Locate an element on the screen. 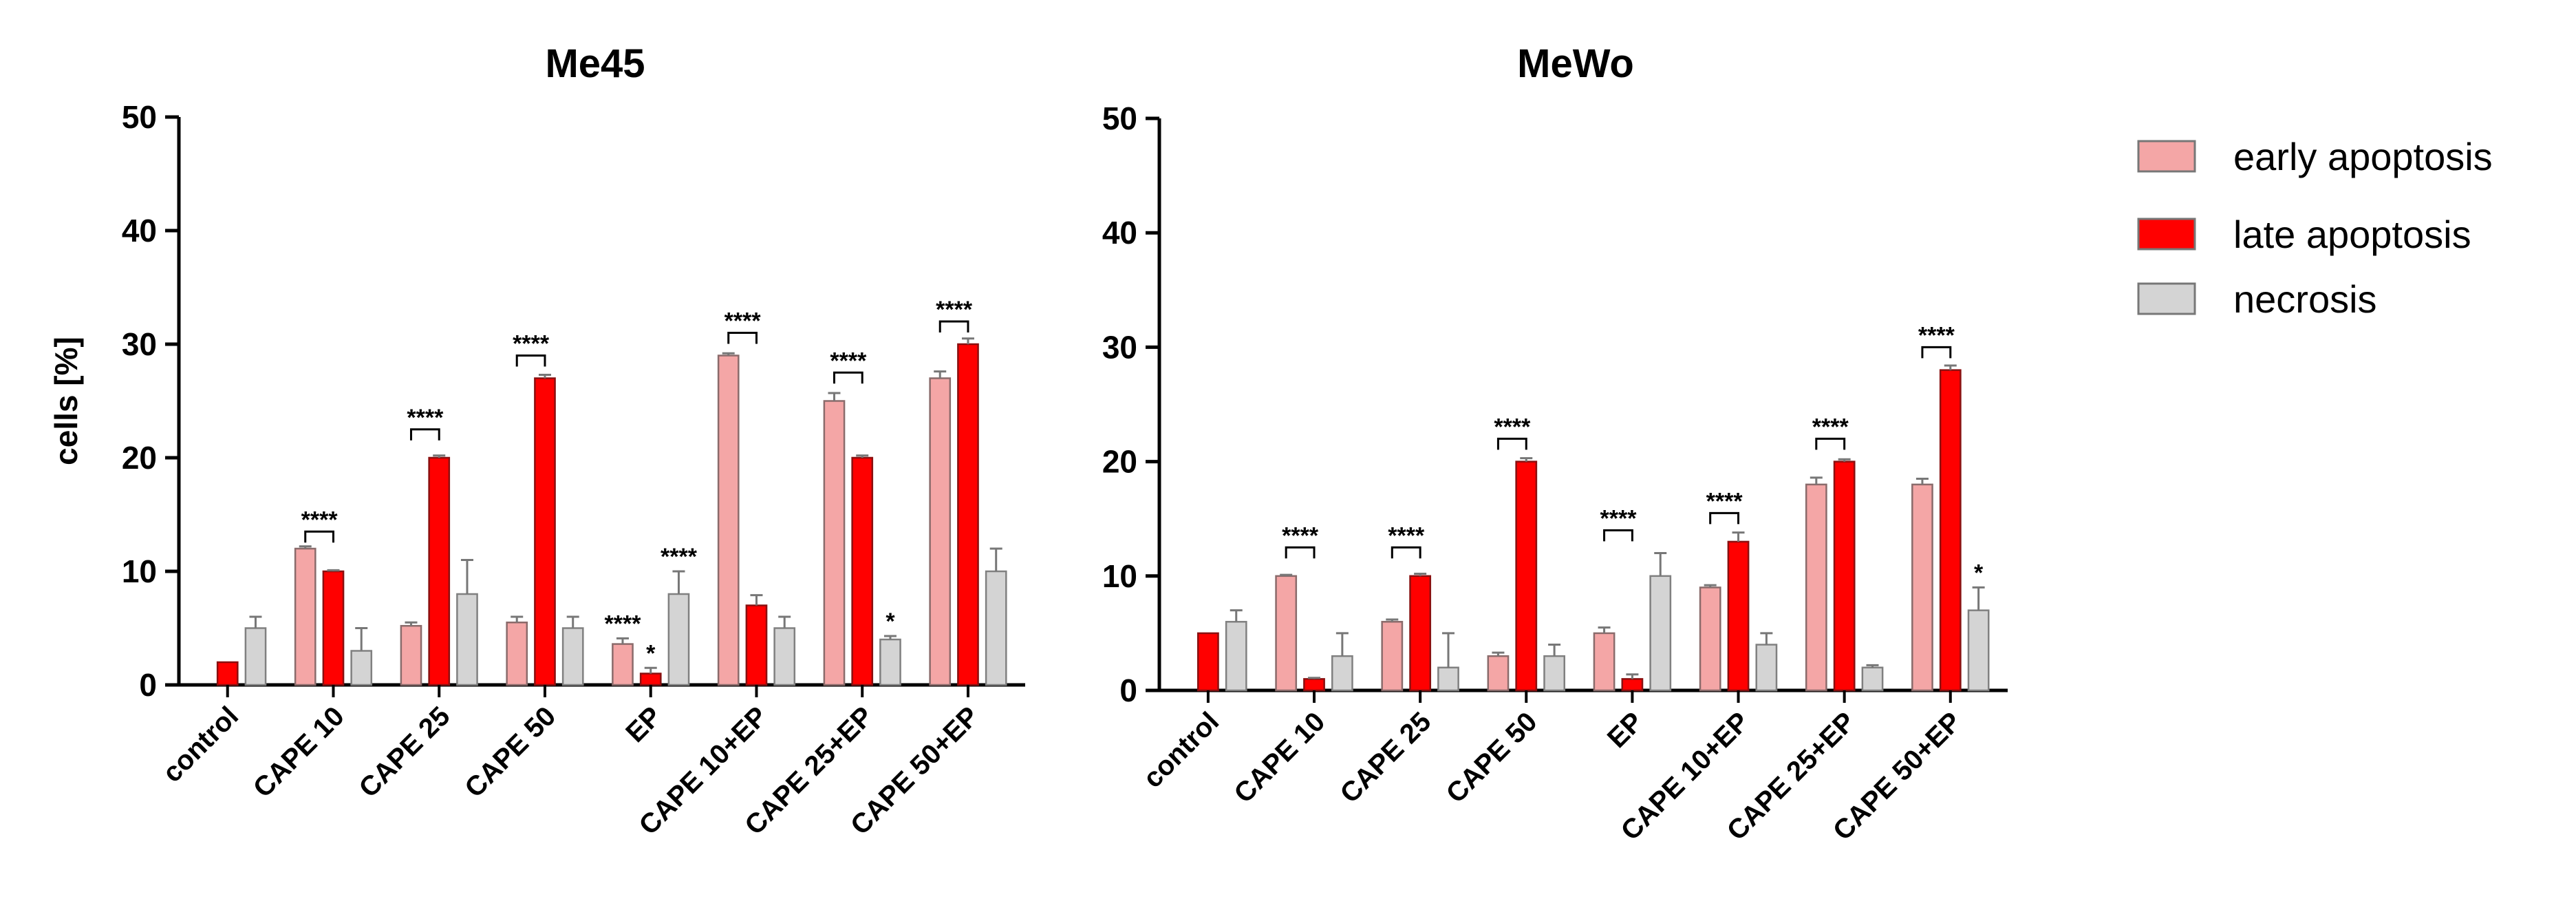  legend: early apoptosis late apoptosis necrosis is located at coordinates (2315, 228).